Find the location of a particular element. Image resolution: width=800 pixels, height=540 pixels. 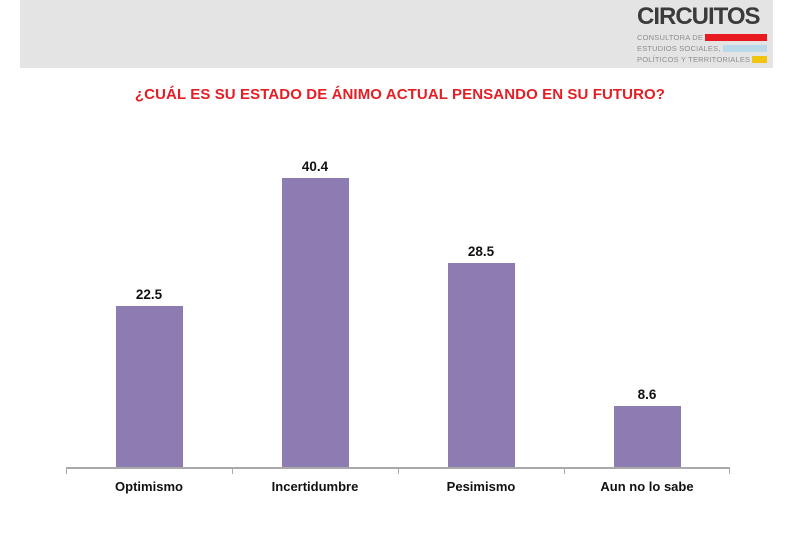

logo-wordmark: CIRCUITOS is located at coordinates (699, 16).